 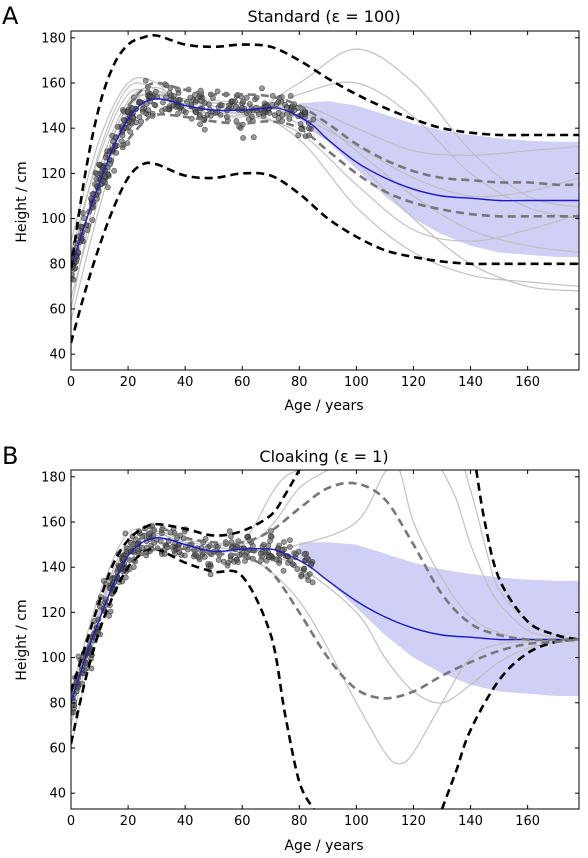 What do you see at coordinates (470, 382) in the screenshot?
I see `x-tick-label: 140` at bounding box center [470, 382].